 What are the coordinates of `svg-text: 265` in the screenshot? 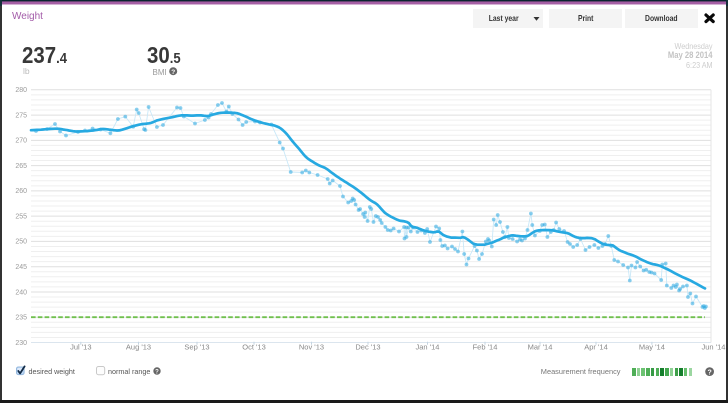 It's located at (21, 166).